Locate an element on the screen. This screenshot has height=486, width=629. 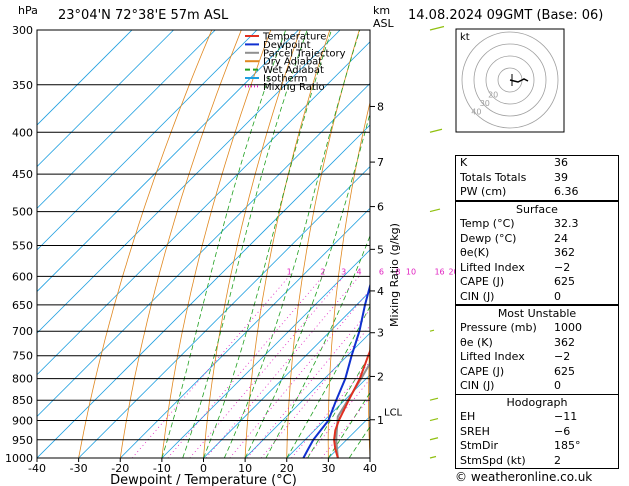
mixing-ratio-label: 20 is located at coordinates (453, 271).